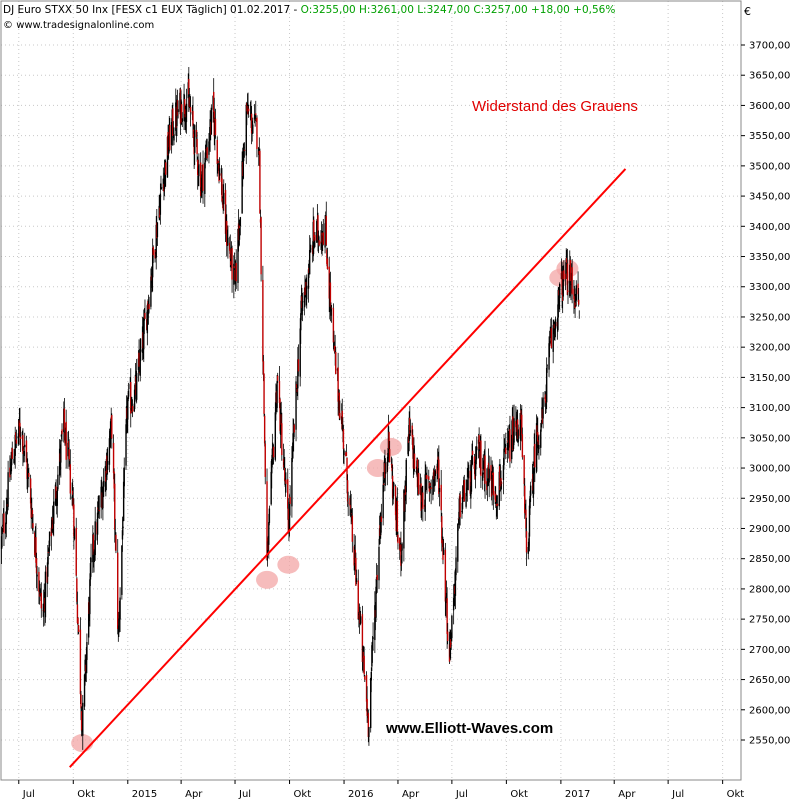 This screenshot has width=800, height=800. Describe the element at coordinates (78, 25) in the screenshot. I see `source-label: © www.tradesignalonline.com` at that location.